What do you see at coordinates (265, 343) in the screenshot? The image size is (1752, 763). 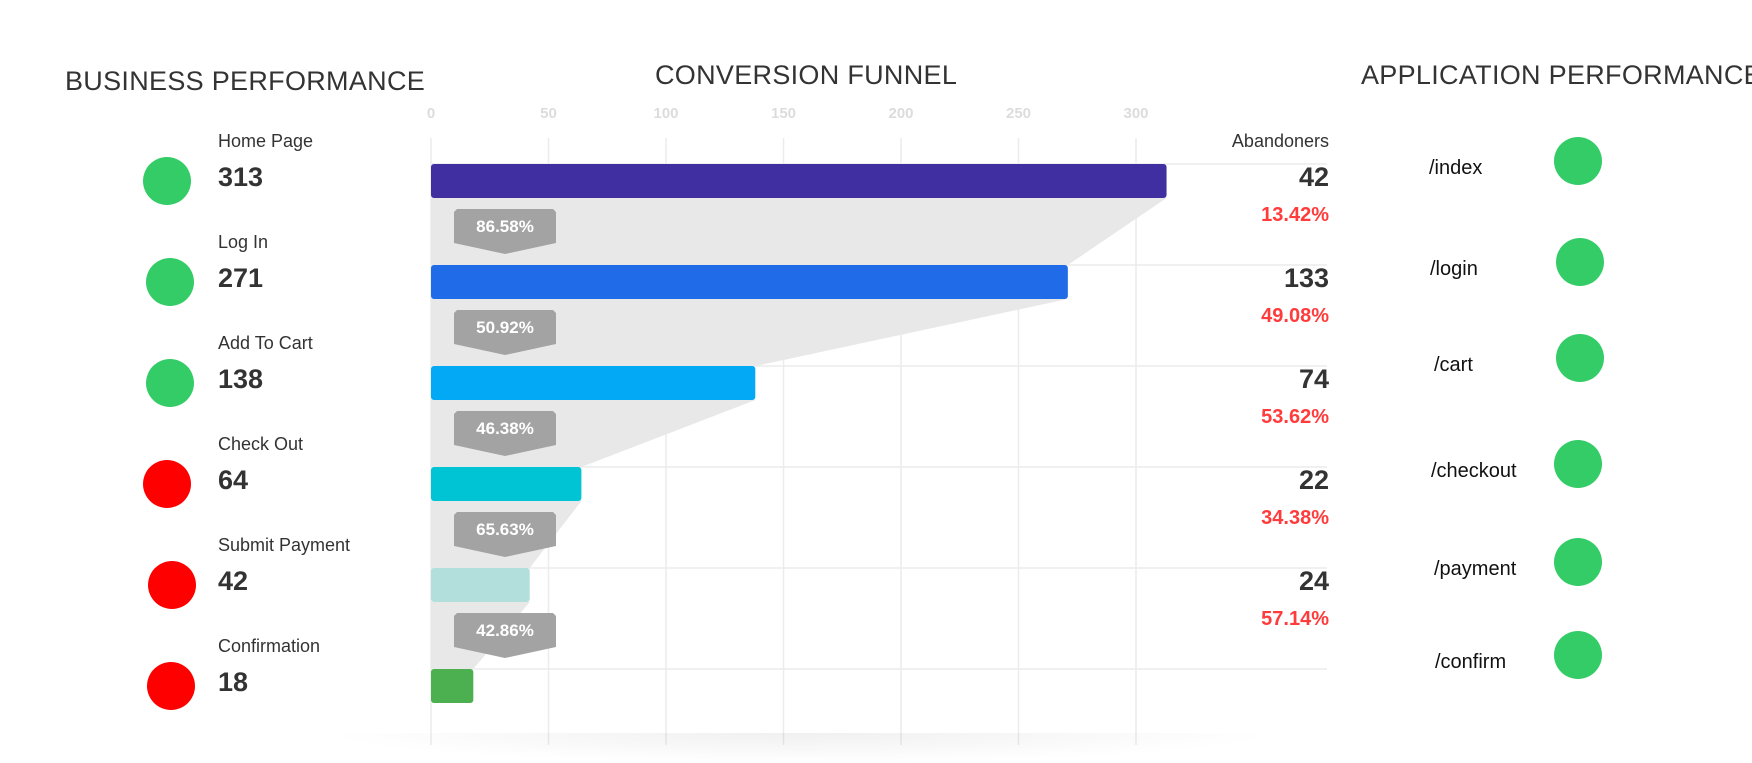 I see `stage-label: Add To Cart` at bounding box center [265, 343].